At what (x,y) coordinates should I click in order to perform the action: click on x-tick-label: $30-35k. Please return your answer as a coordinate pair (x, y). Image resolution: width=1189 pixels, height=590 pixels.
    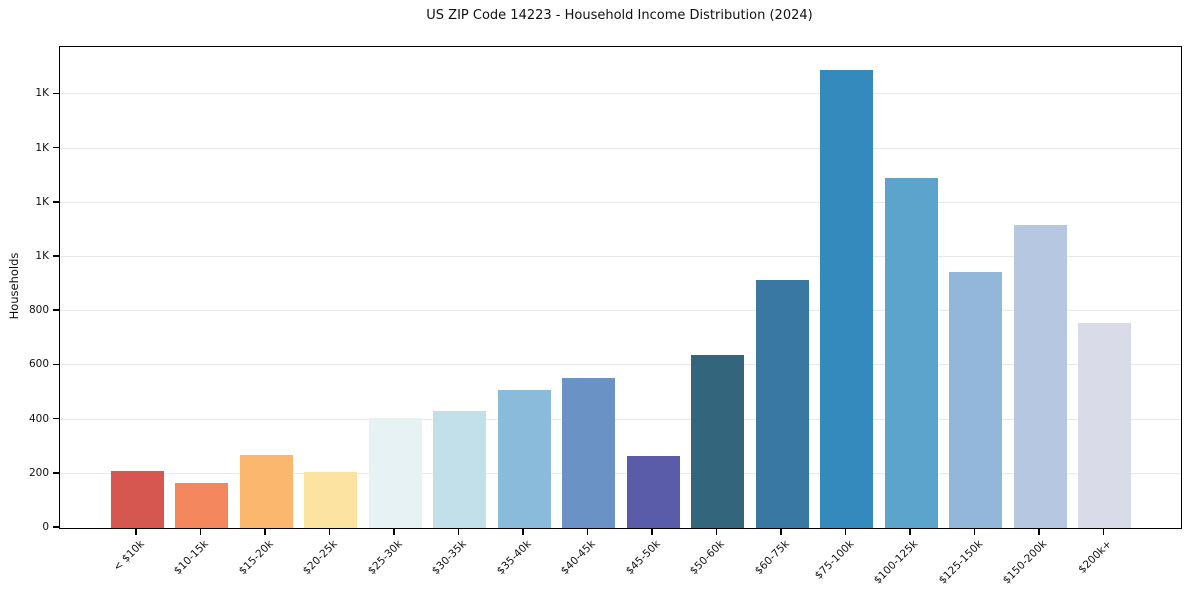
    Looking at the image, I should click on (449, 558).